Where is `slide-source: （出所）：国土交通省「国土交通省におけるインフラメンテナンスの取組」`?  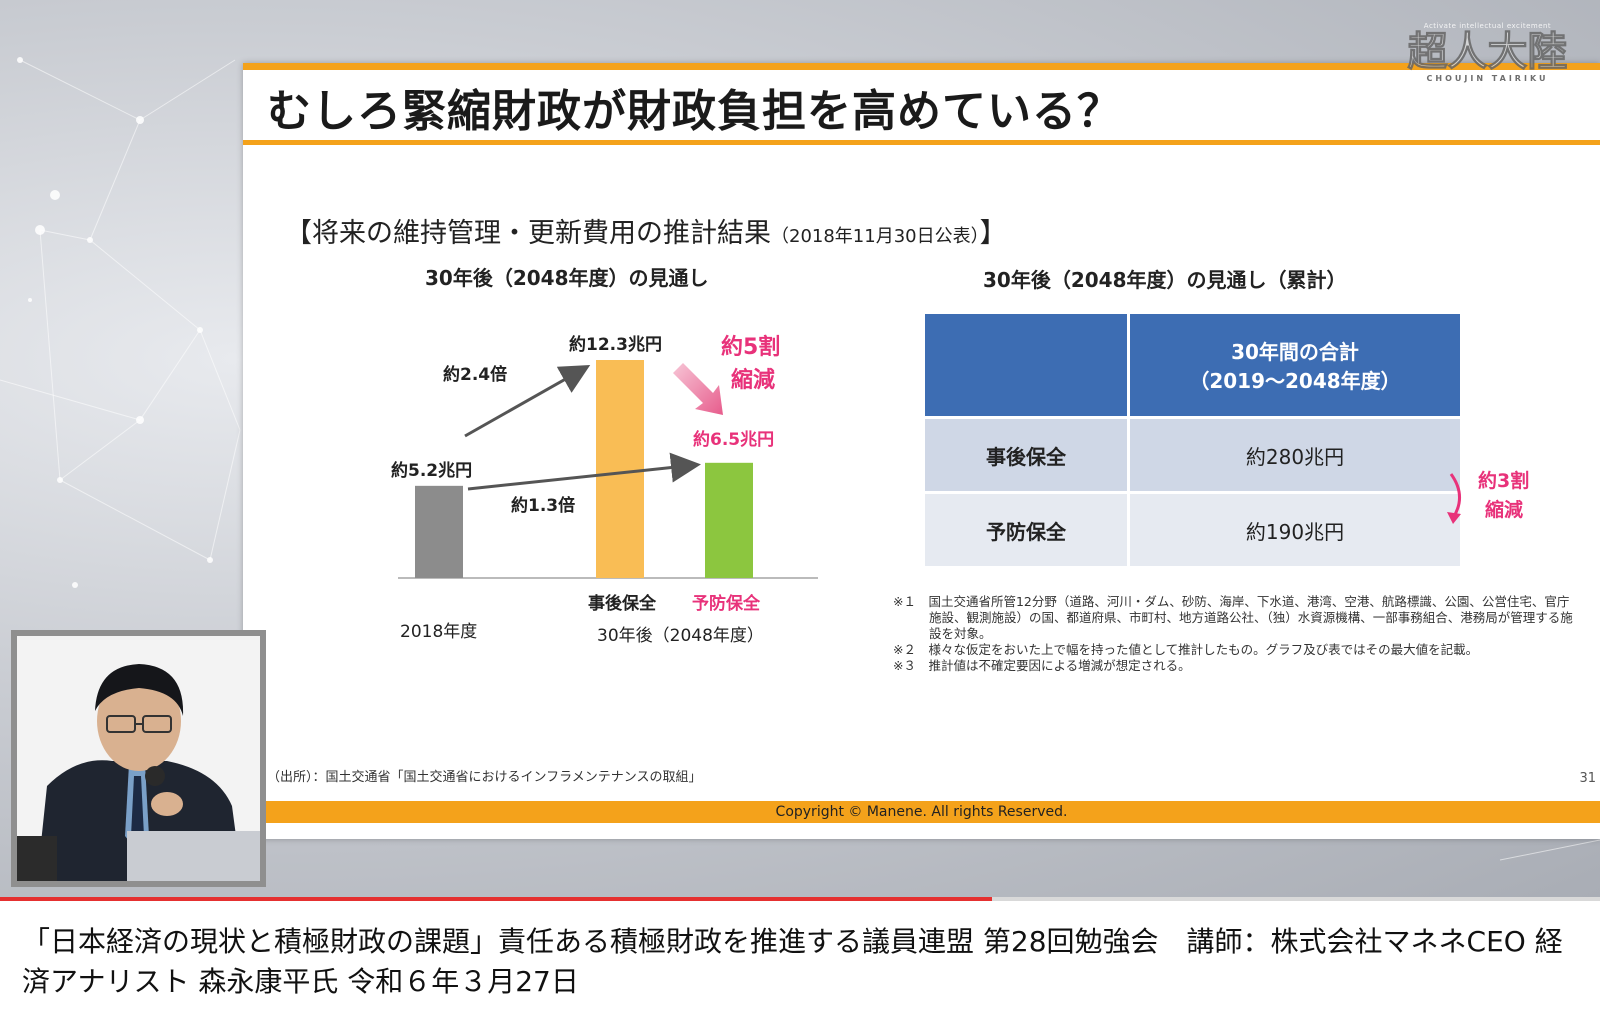
slide-source: （出所）：国土交通省「国土交通省におけるインフラメンテナンスの取組」 is located at coordinates (484, 777).